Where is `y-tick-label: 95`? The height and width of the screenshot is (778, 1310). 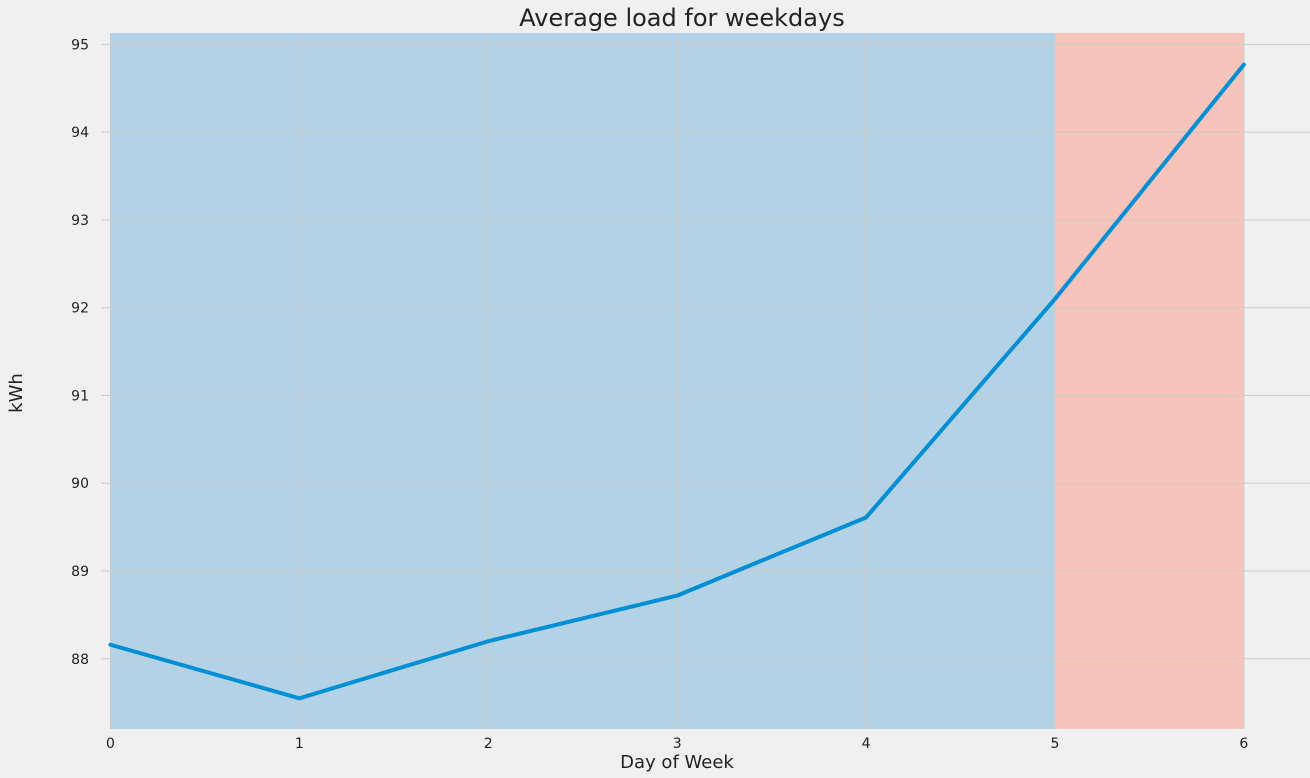
y-tick-label: 95 is located at coordinates (80, 45).